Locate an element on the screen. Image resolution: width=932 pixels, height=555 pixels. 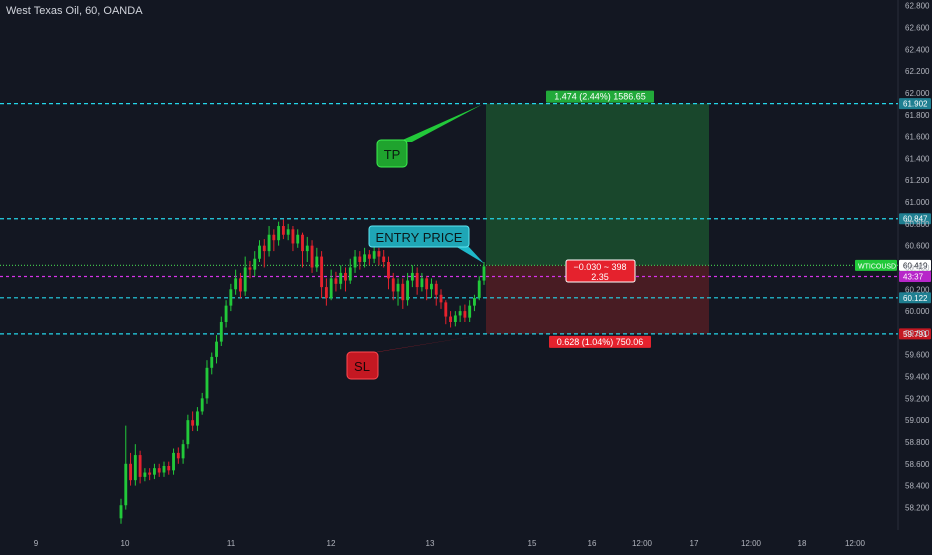
price-tick-label: 58.800 is located at coordinates (917, 442).